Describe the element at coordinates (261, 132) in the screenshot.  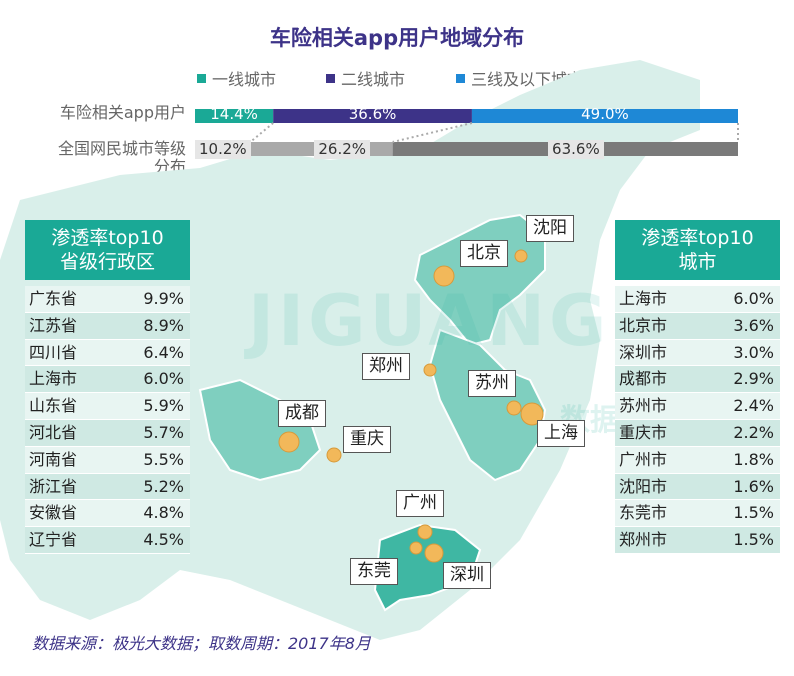
I see `connector-line-tier1` at that location.